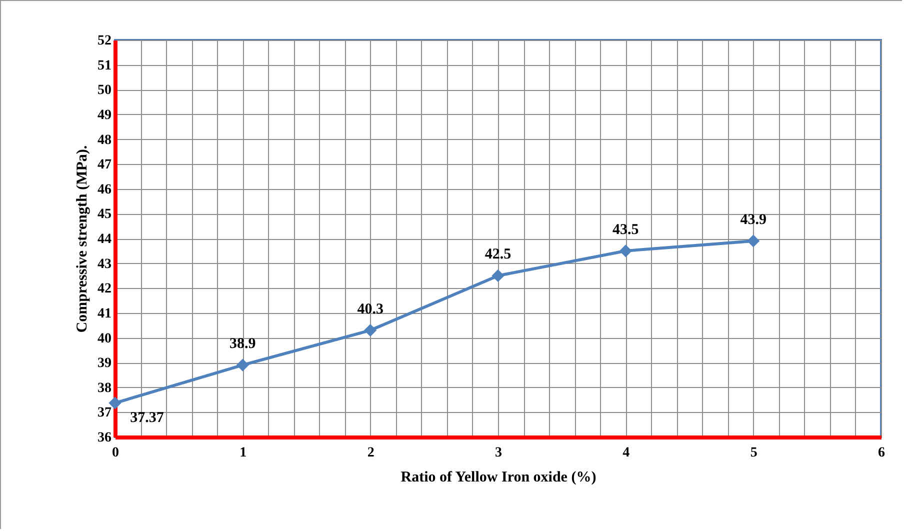 This screenshot has width=904, height=531. What do you see at coordinates (147, 418) in the screenshot?
I see `data-label: 37.37` at bounding box center [147, 418].